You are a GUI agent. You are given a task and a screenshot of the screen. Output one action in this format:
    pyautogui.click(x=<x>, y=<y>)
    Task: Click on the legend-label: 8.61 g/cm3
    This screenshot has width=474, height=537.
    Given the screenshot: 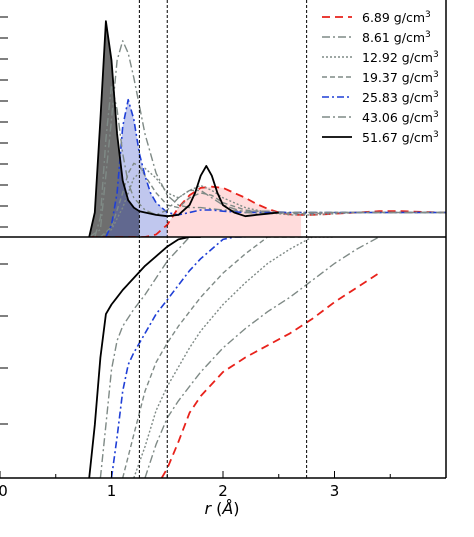 What is the action you would take?
    pyautogui.click(x=396, y=37)
    